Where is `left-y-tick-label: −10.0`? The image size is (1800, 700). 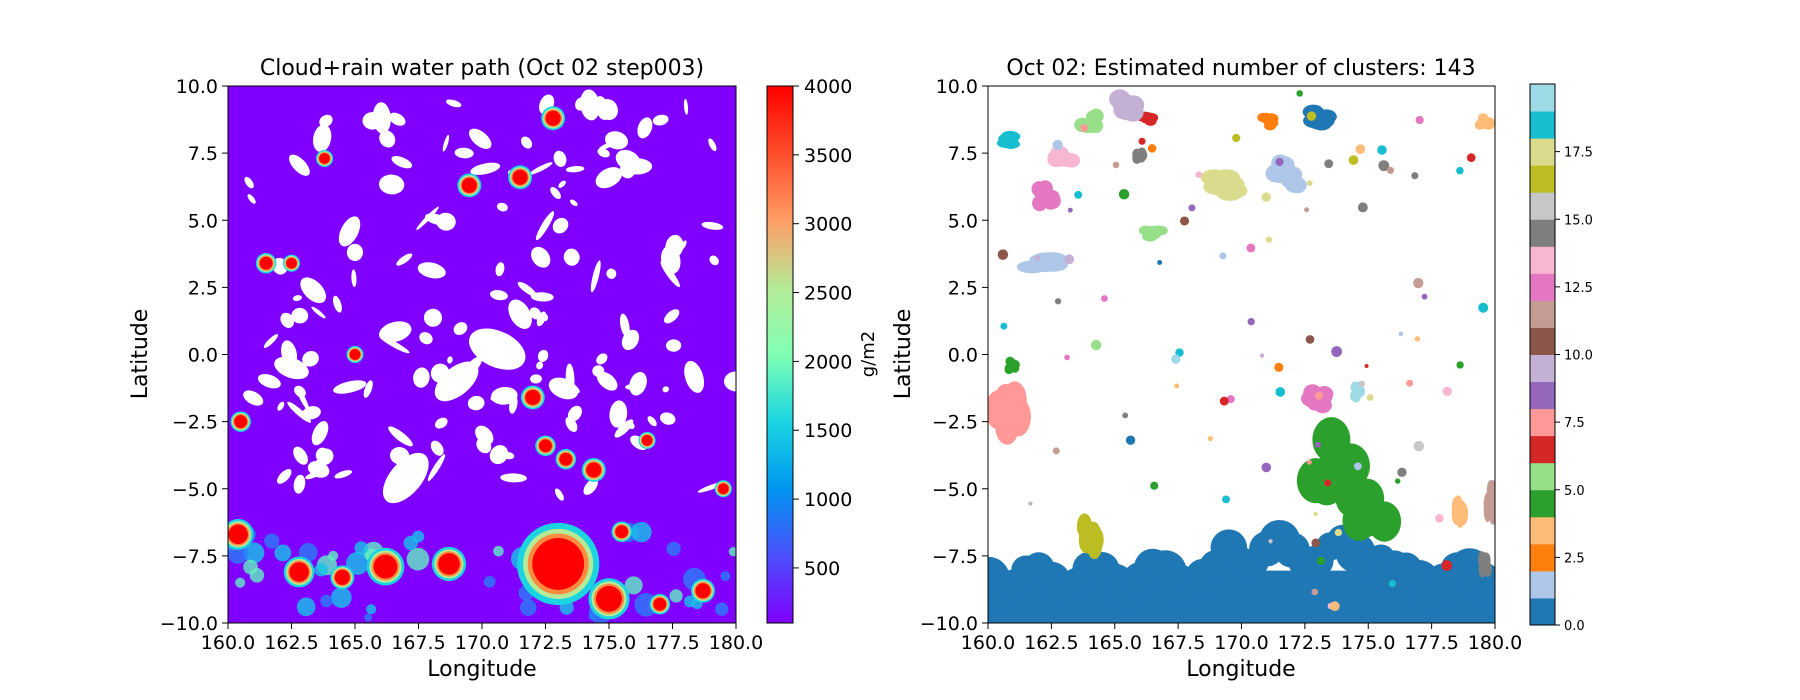
left-y-tick-label: −10.0 is located at coordinates (189, 624).